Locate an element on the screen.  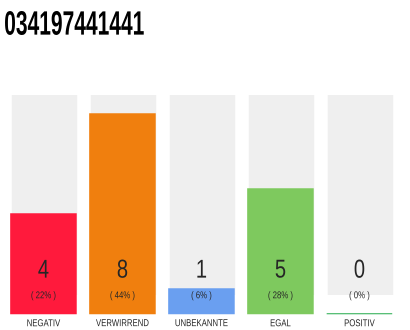
data-label: 0 is located at coordinates (359, 269).